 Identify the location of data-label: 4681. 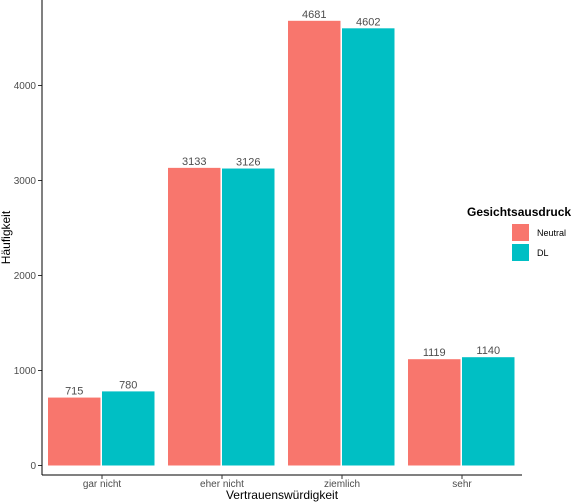
(314, 15).